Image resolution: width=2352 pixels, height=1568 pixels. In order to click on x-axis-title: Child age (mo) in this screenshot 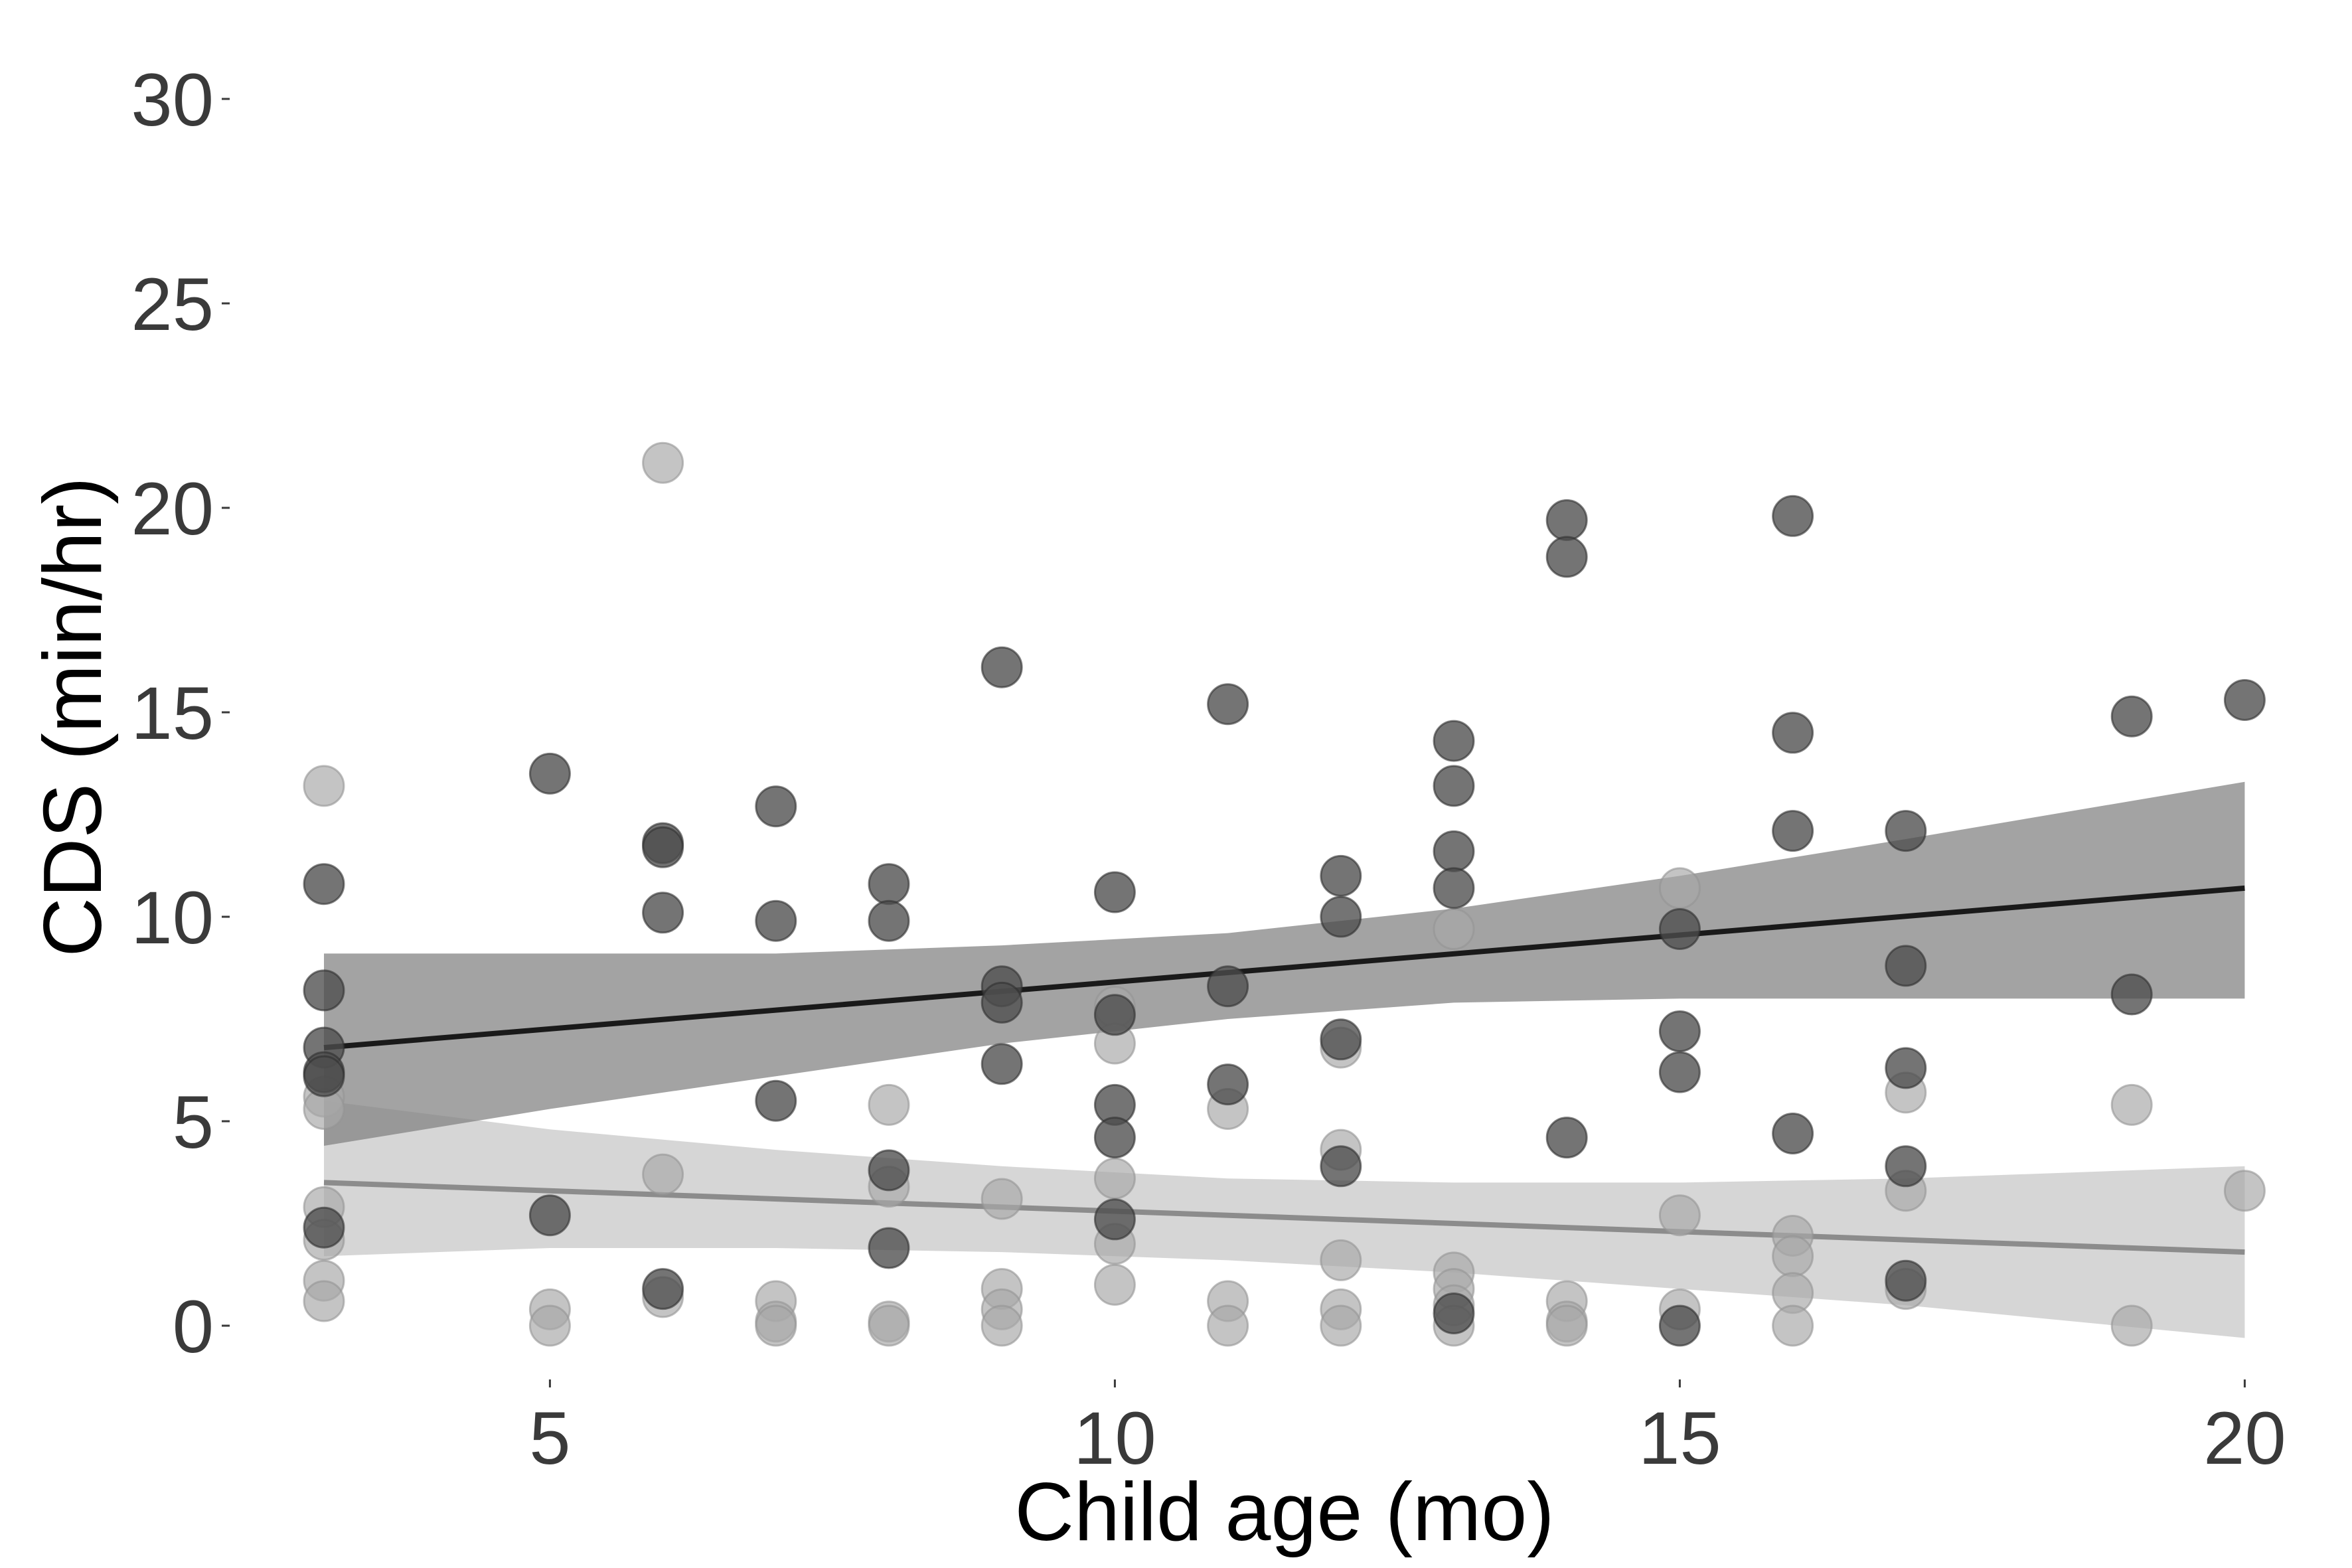, I will do `click(1284, 1512)`.